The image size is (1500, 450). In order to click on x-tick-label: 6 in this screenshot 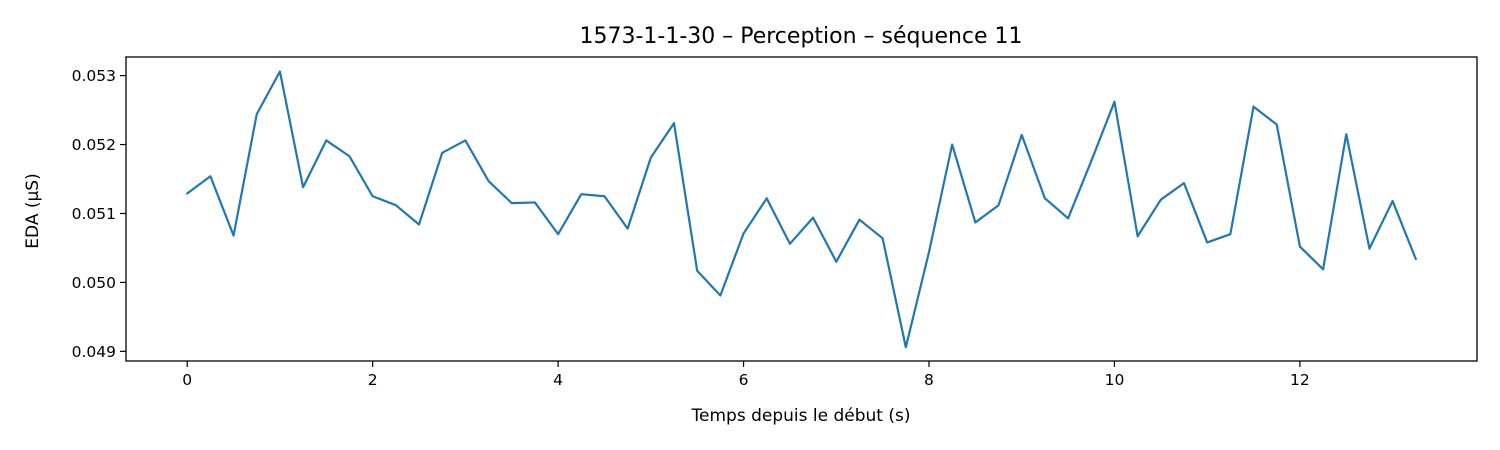, I will do `click(744, 380)`.